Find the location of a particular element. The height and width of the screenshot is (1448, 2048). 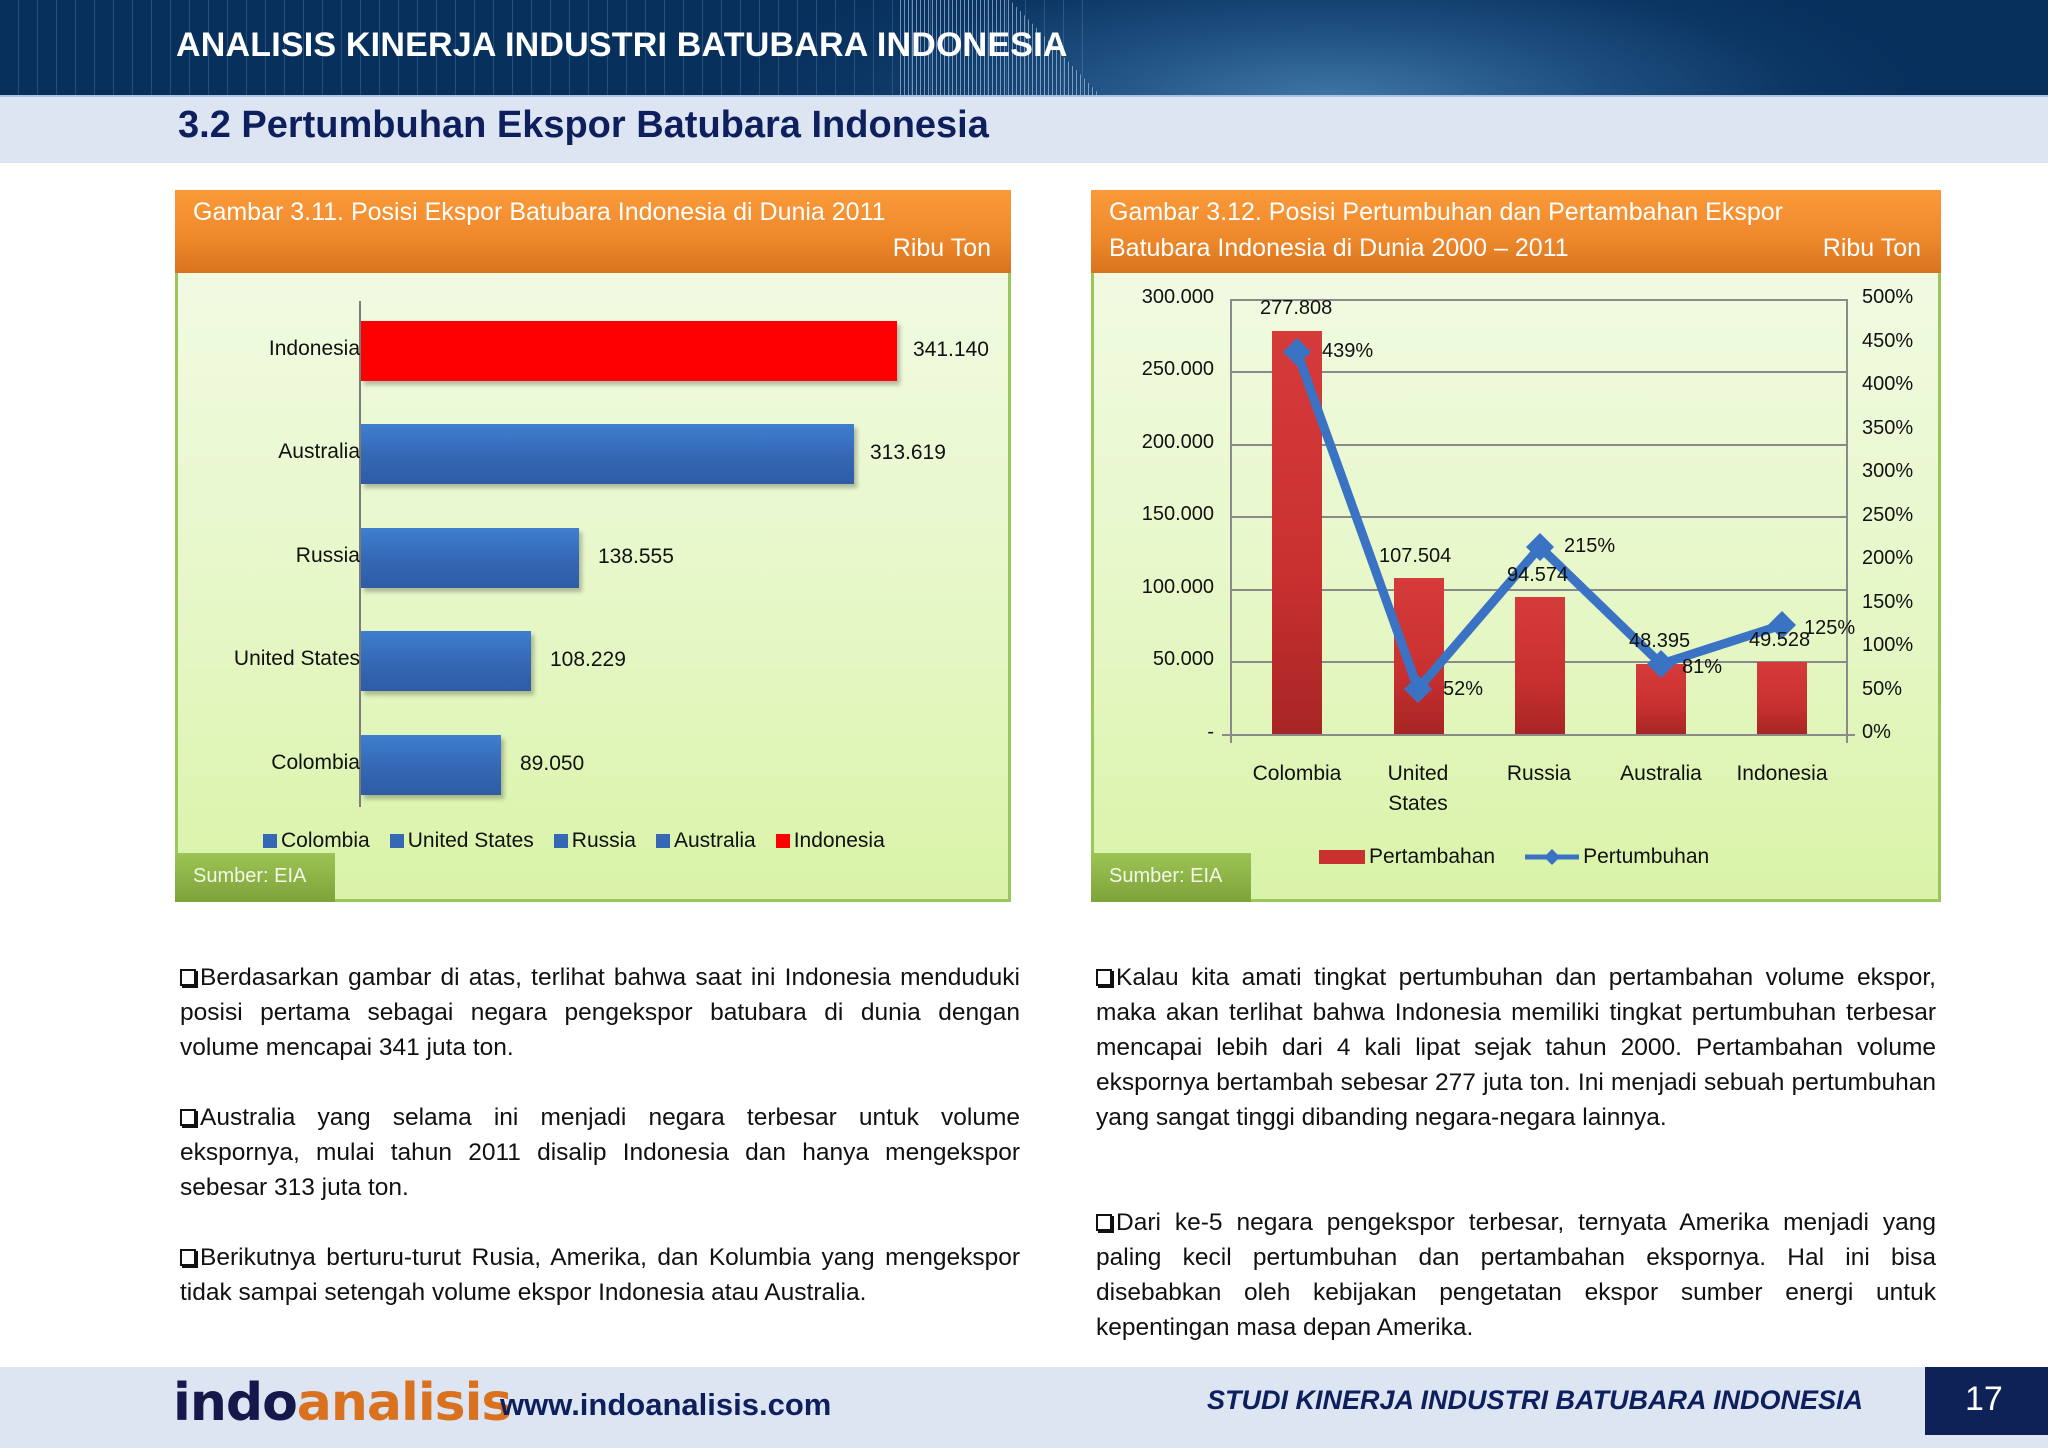

bar-row-russia: Russia 138.555 is located at coordinates (593, 558).